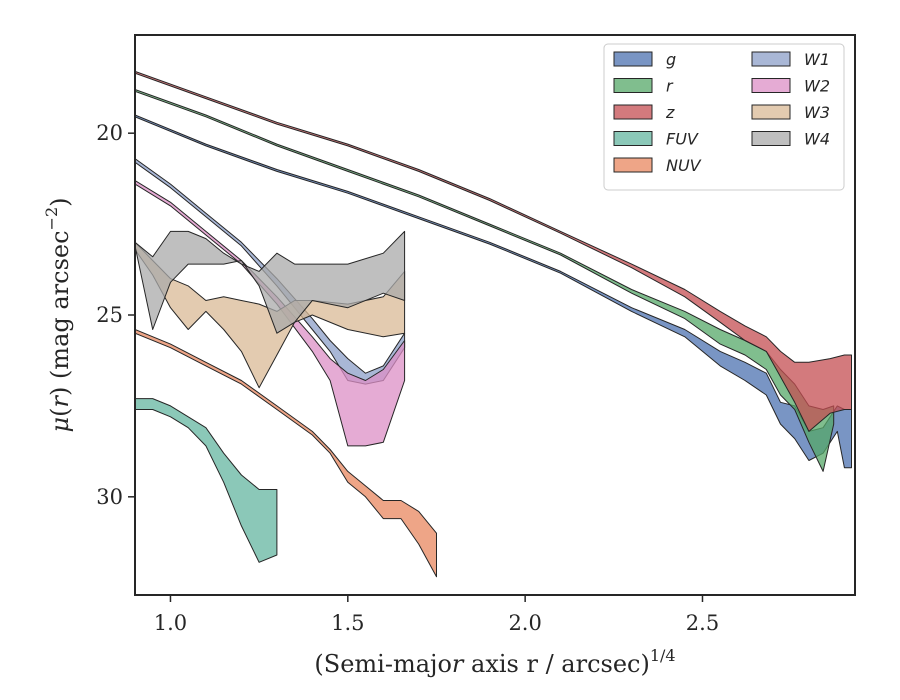 This screenshot has width=900, height=700. I want to click on legend-swatch-r, so click(633, 85).